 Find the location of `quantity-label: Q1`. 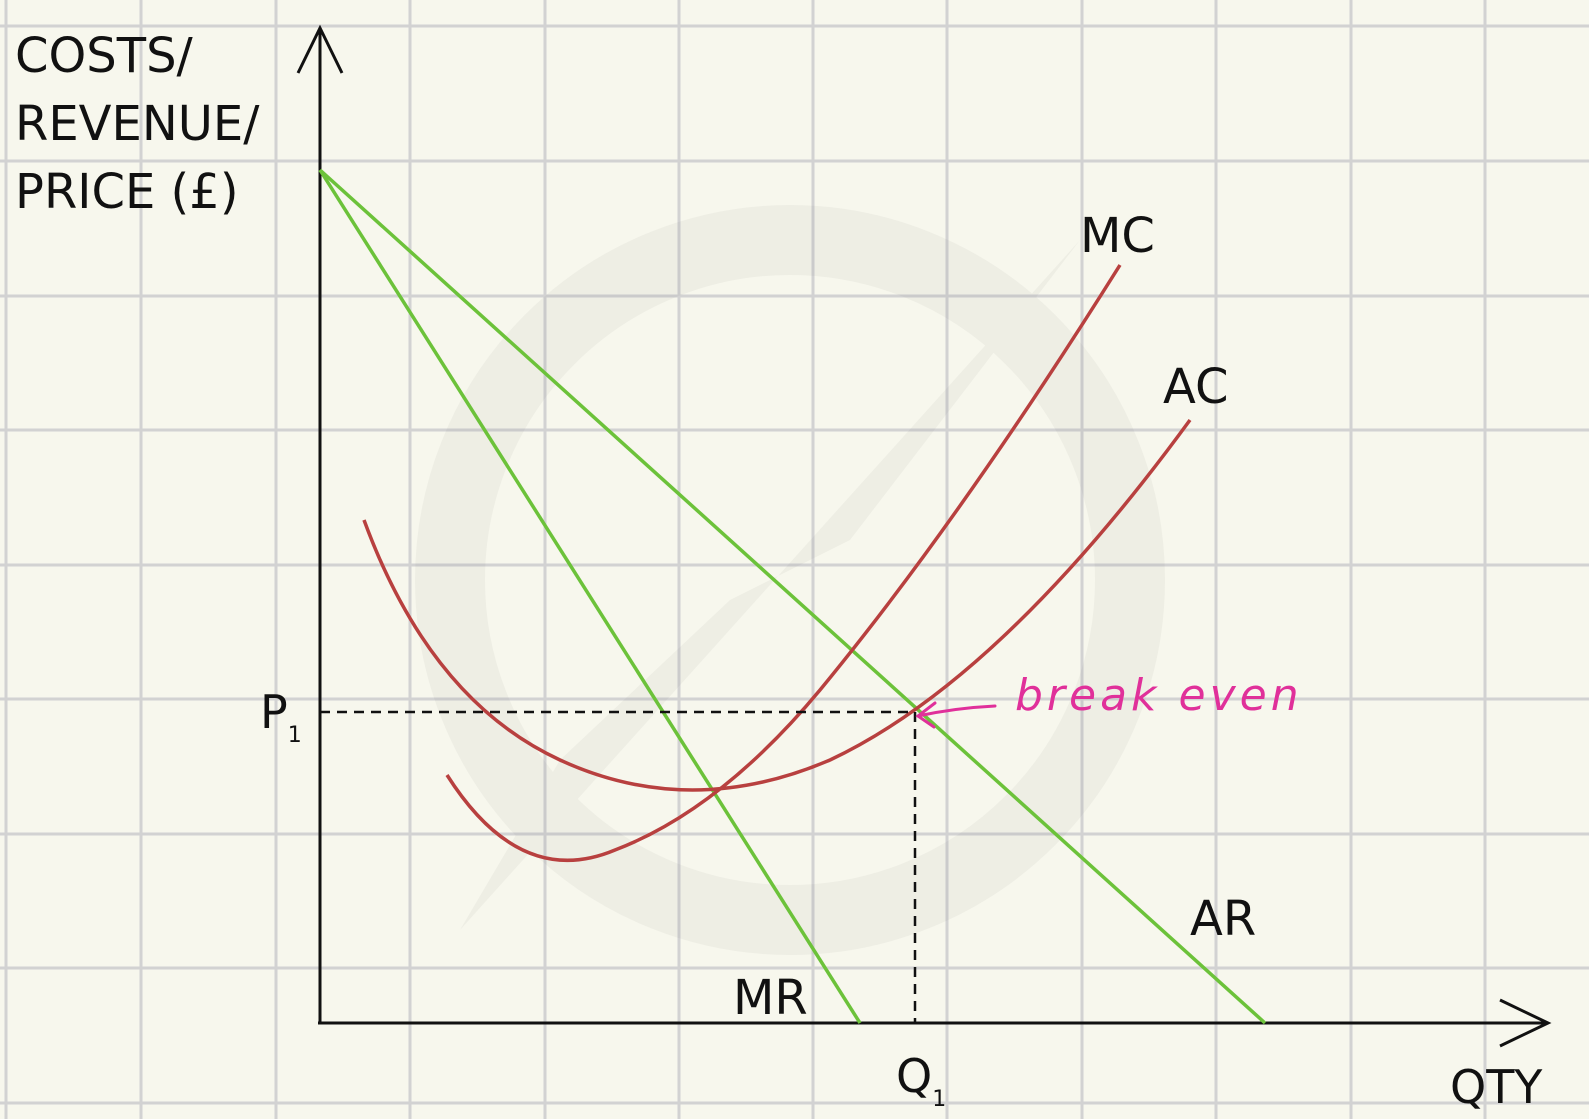

quantity-label: Q1 is located at coordinates (921, 1080).